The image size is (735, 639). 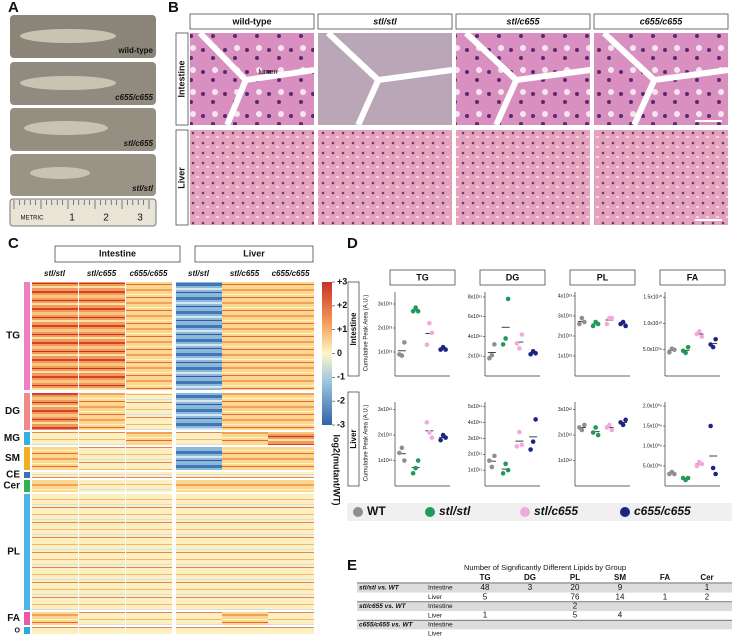 What do you see at coordinates (706, 577) in the screenshot?
I see `table-header: Cer` at bounding box center [706, 577].